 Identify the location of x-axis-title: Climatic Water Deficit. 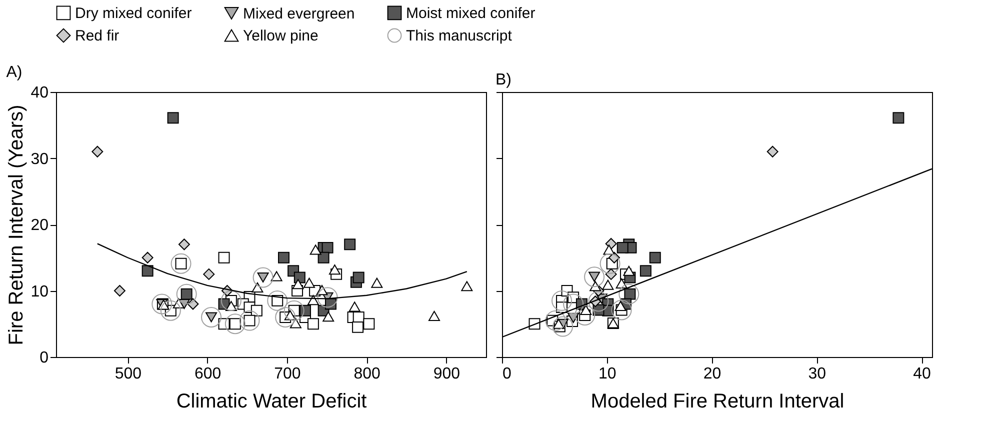
(272, 401).